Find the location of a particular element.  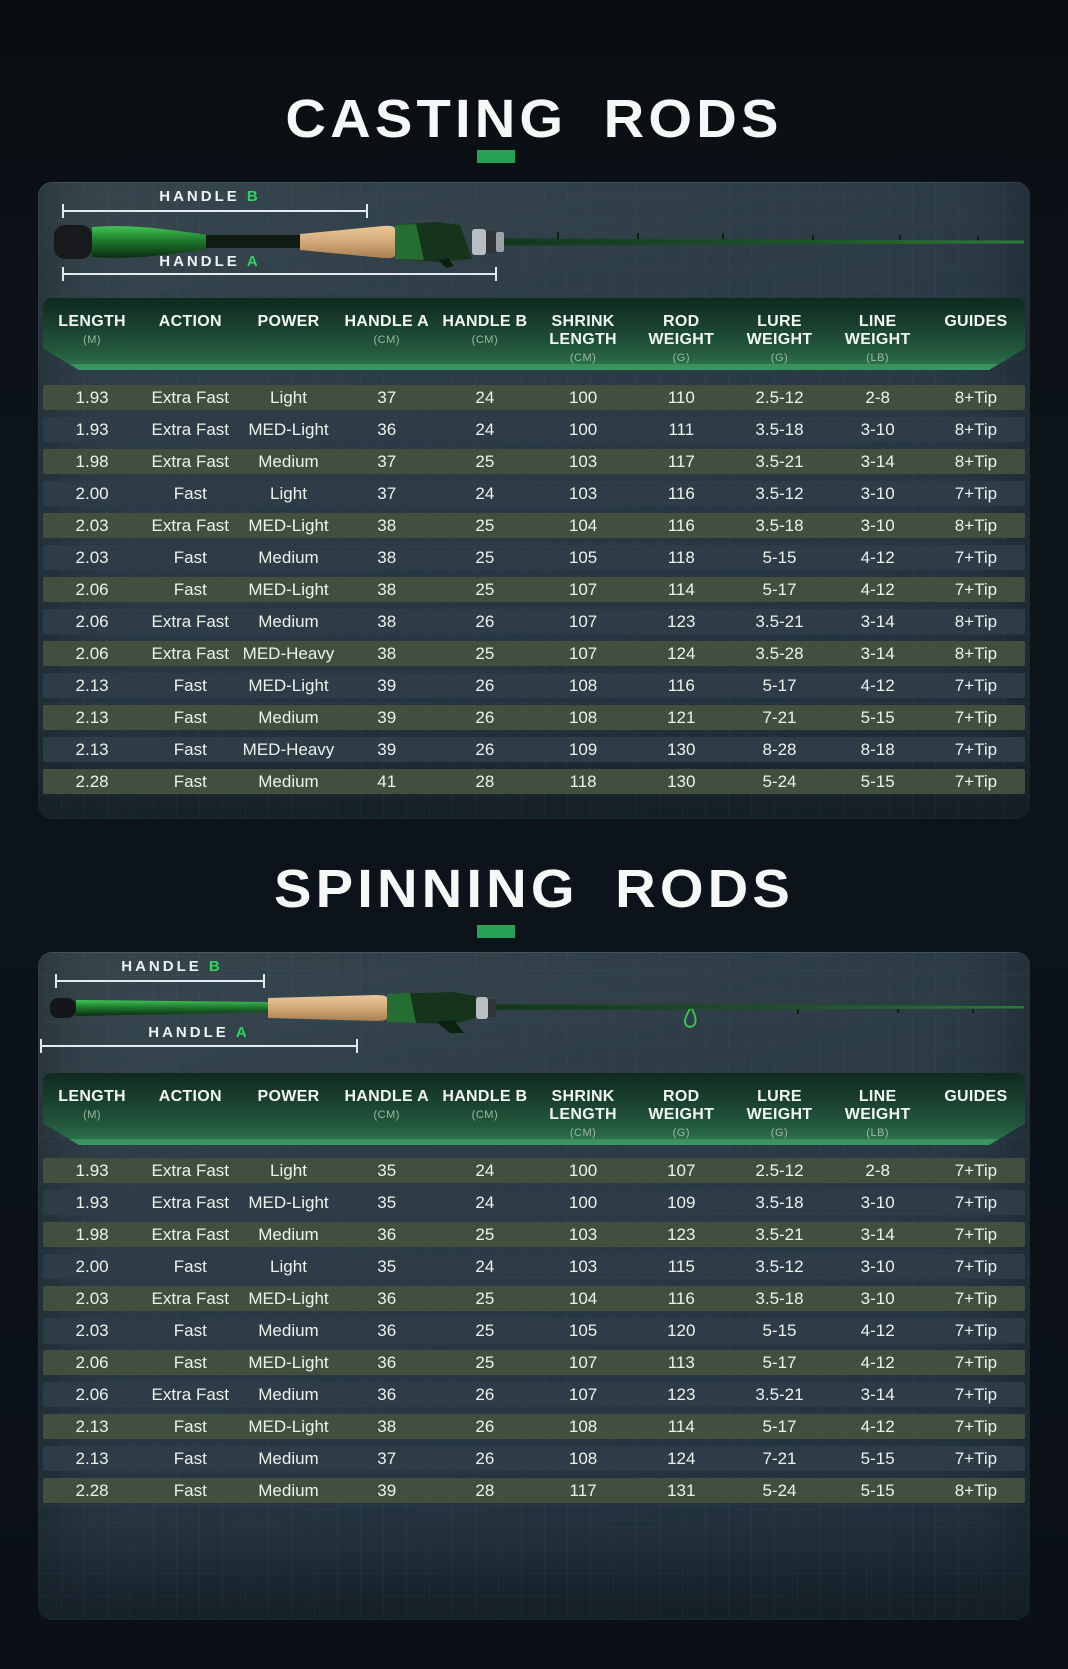

spec-cell: 35 is located at coordinates (387, 1202).